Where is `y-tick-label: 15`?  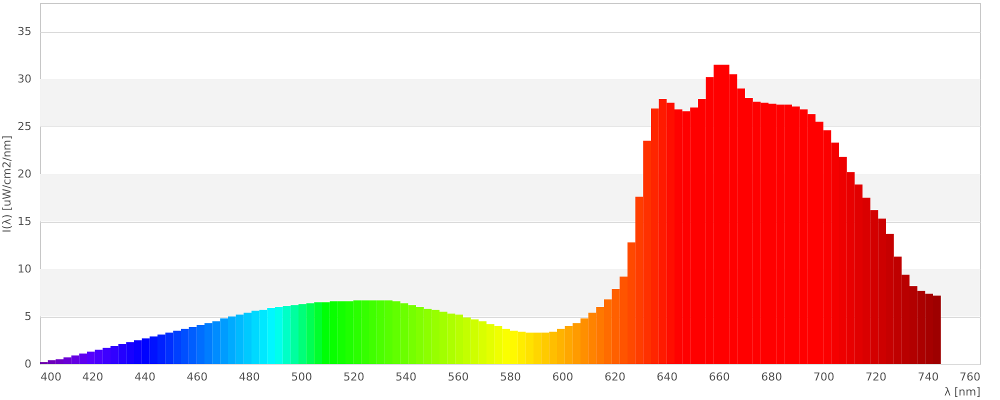 y-tick-label: 15 is located at coordinates (25, 221).